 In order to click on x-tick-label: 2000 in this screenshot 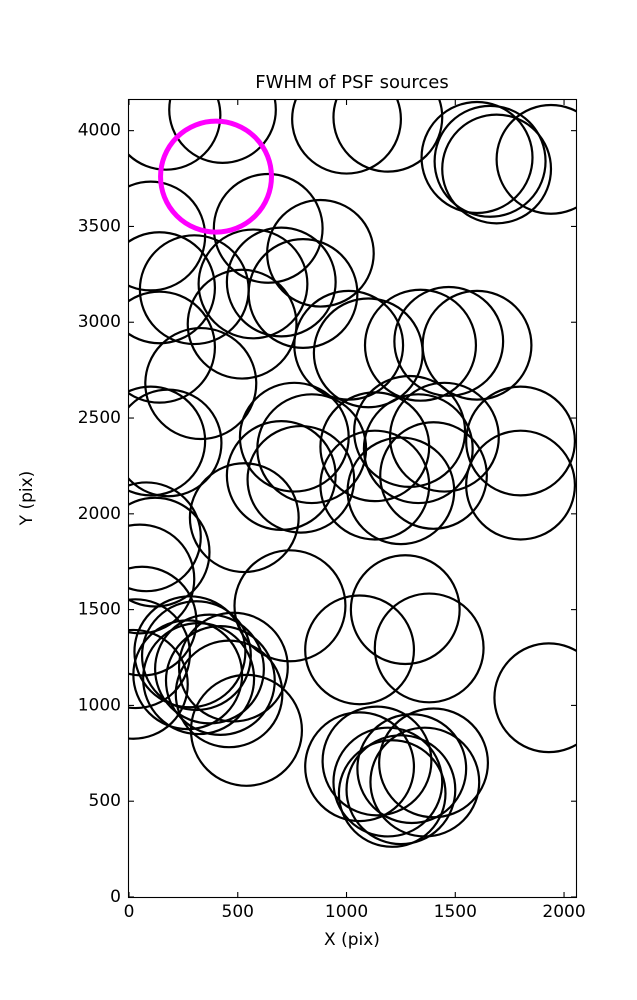, I will do `click(563, 912)`.